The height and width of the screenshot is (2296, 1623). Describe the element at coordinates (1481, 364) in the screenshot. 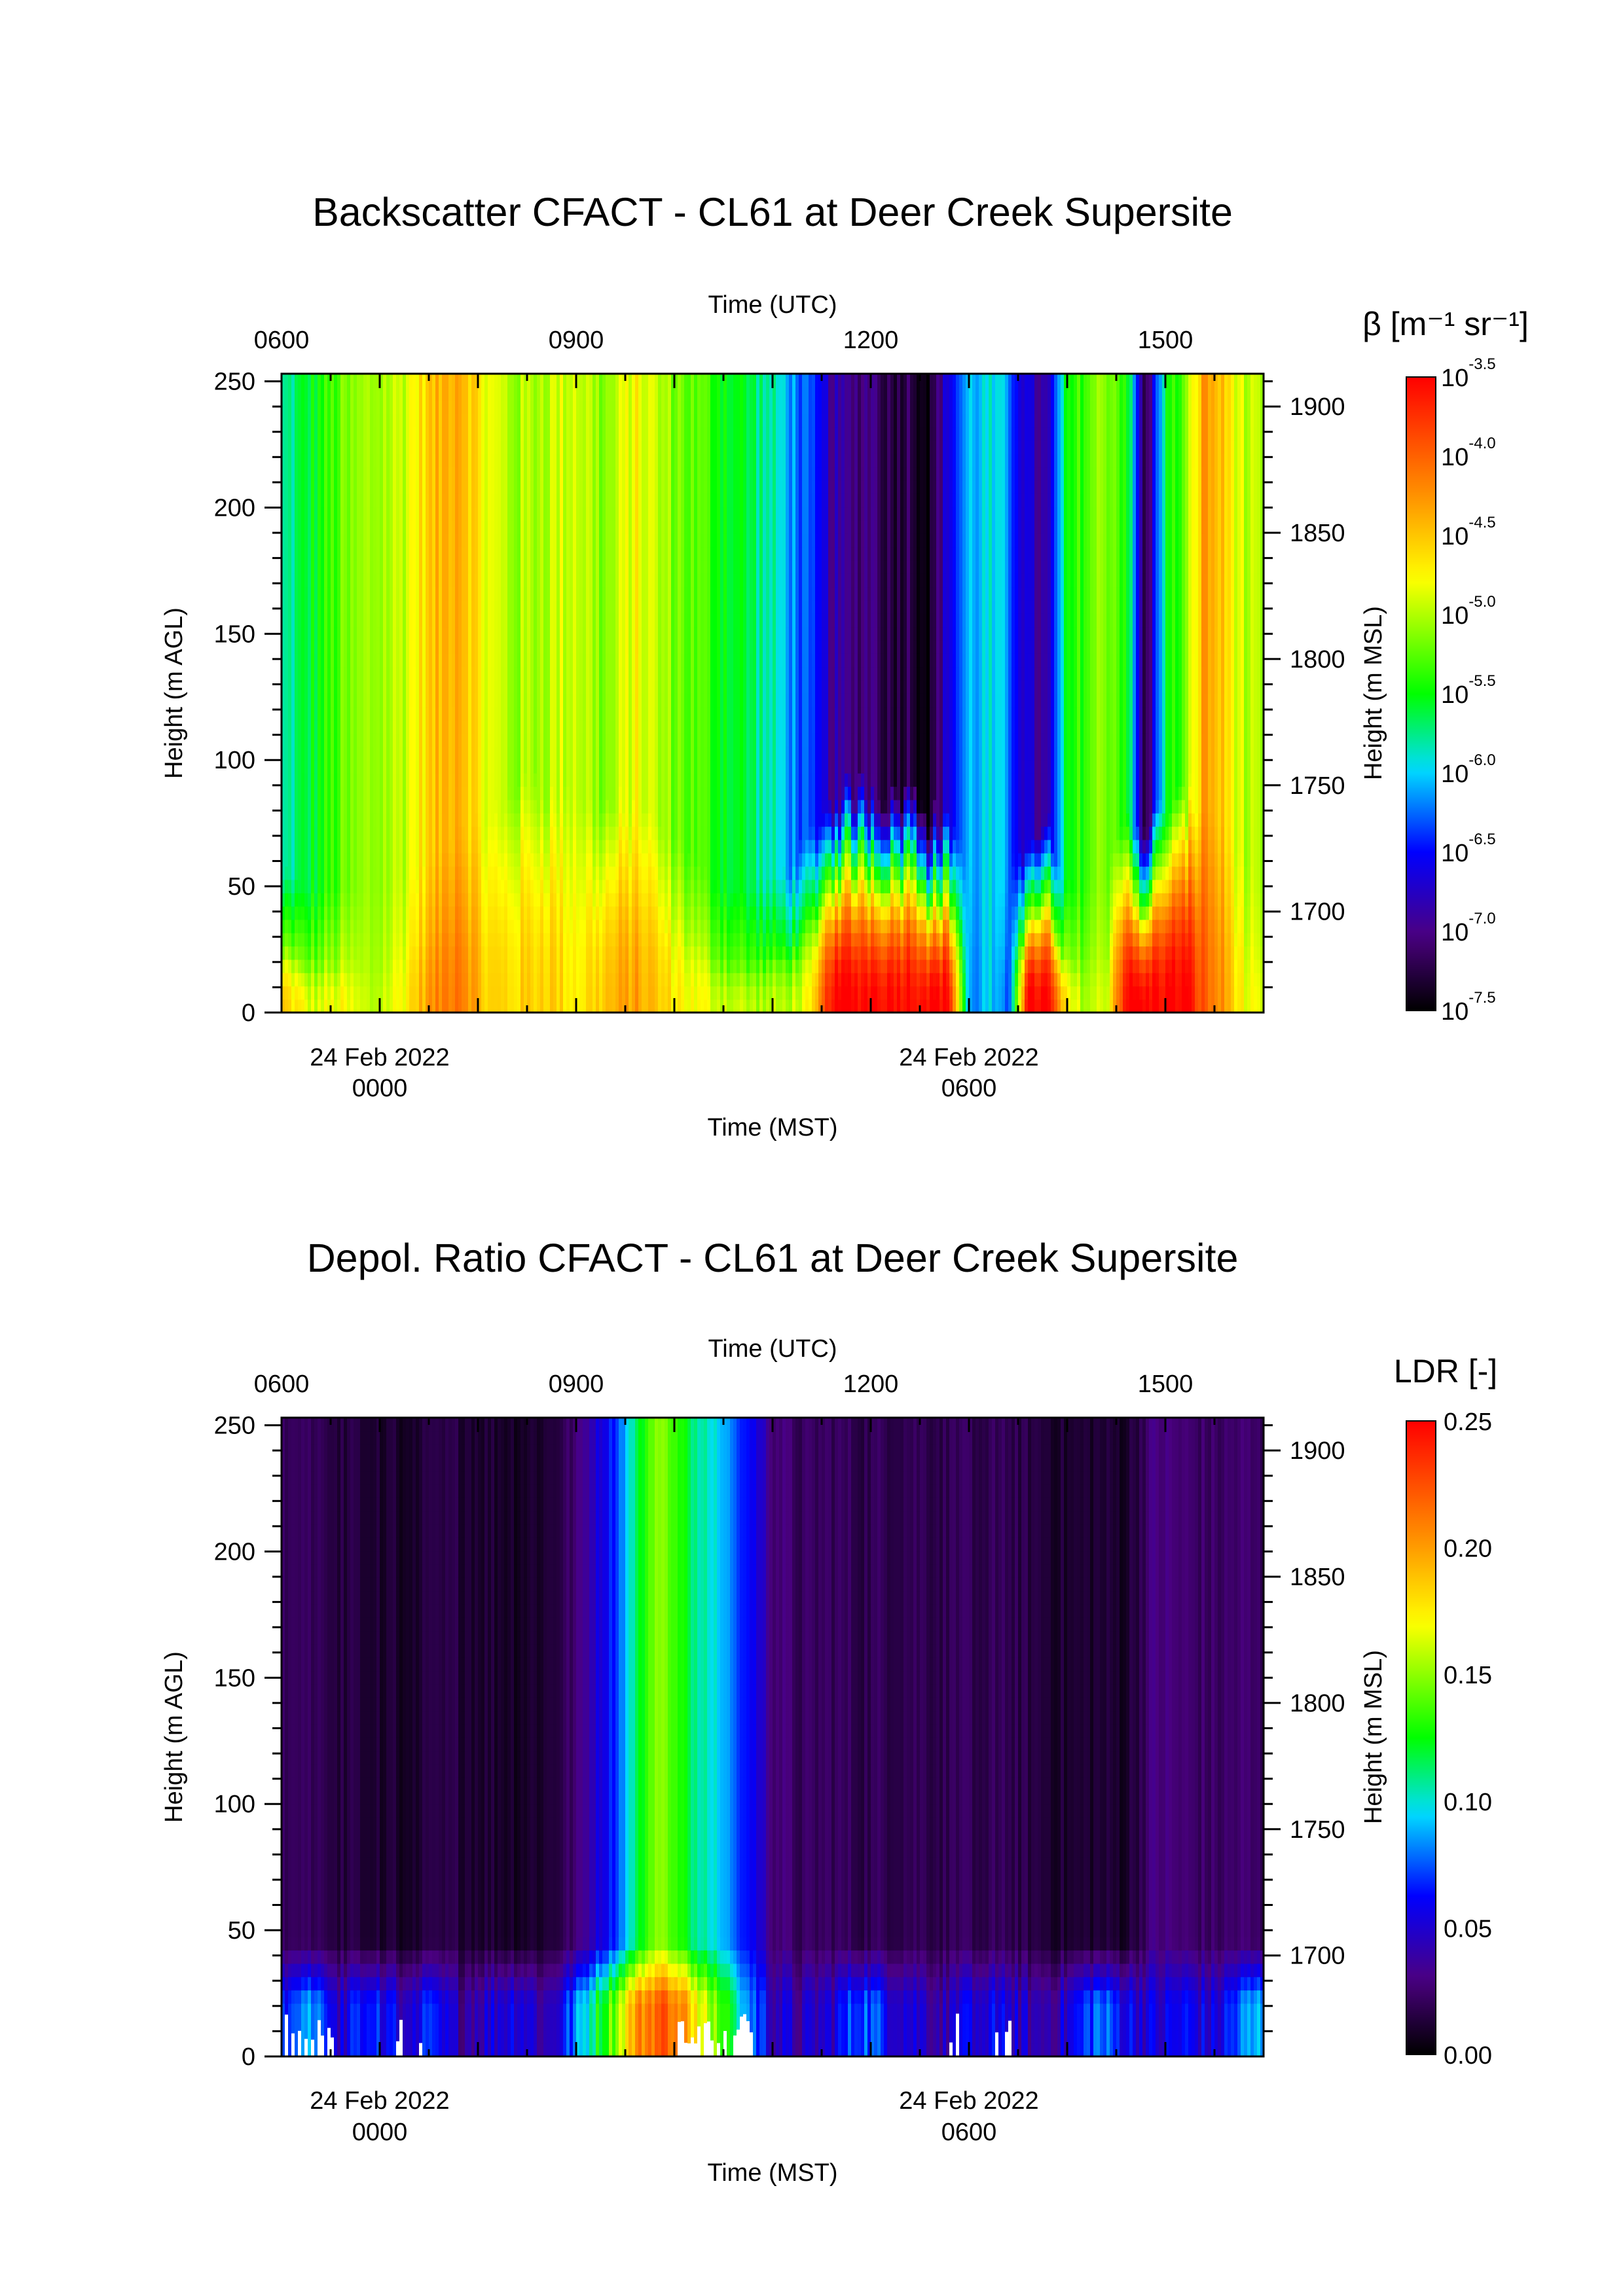

I see `colorbar-tick-exponent: -3.5` at that location.